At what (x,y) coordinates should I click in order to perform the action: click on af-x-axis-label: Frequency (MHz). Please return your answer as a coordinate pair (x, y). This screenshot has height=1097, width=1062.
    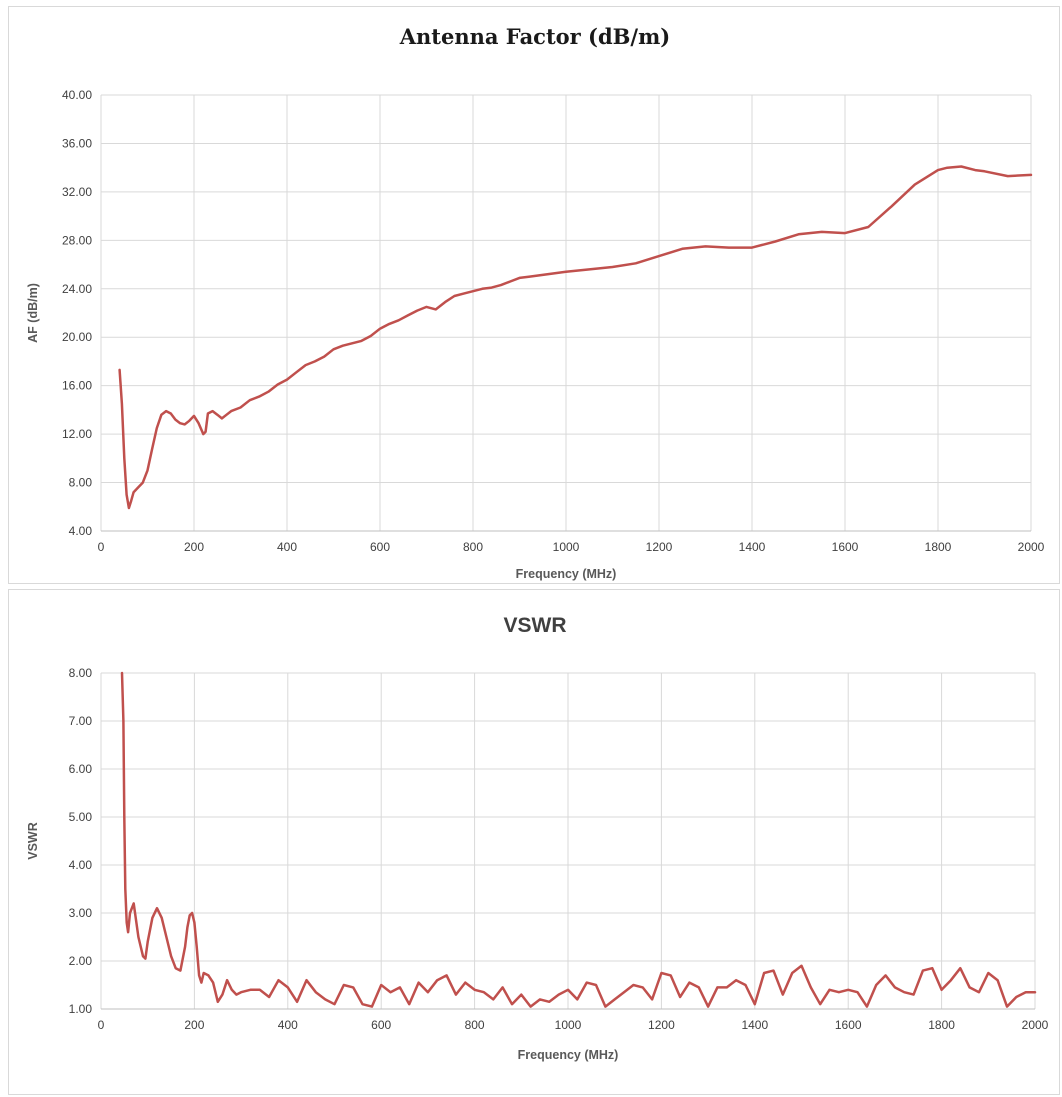
    Looking at the image, I should click on (566, 574).